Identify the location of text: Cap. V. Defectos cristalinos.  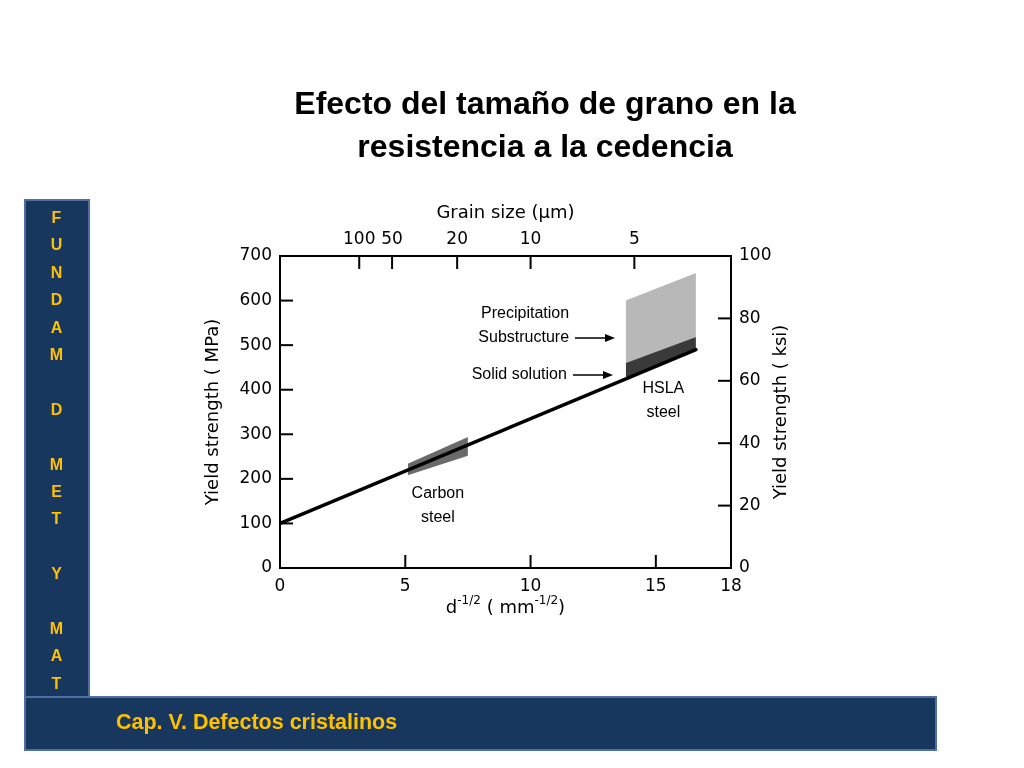
(257, 722).